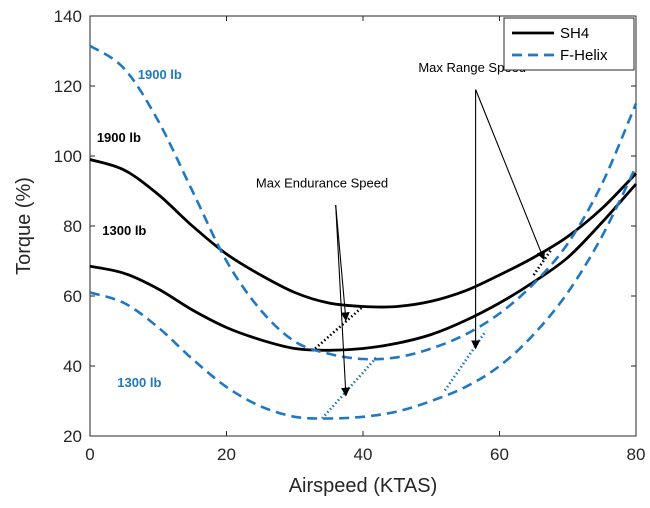  What do you see at coordinates (226, 454) in the screenshot?
I see `x-tick-label: 20` at bounding box center [226, 454].